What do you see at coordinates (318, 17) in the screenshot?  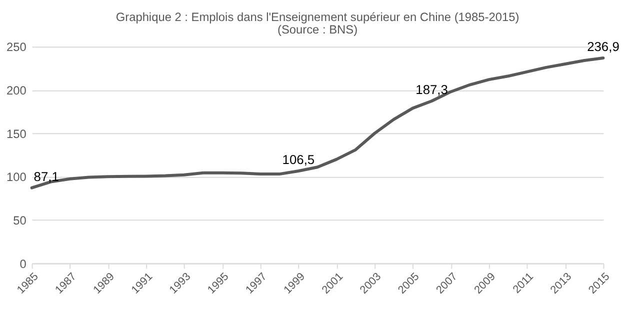 I see `chart-title: Graphique 2 : Emplois dans l'Enseignement supérieur en Chine (1985-2015)` at bounding box center [318, 17].